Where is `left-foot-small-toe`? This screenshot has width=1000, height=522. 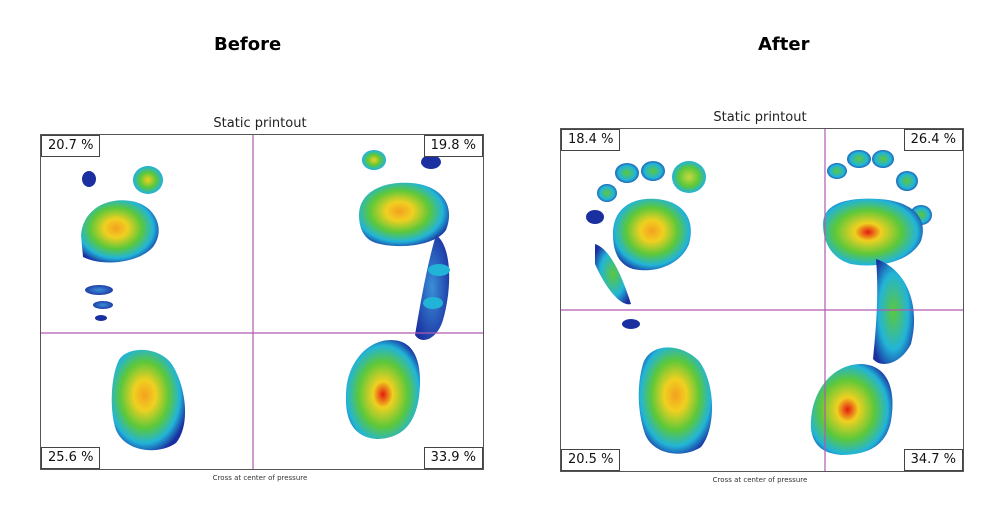
left-foot-small-toe is located at coordinates (89, 179).